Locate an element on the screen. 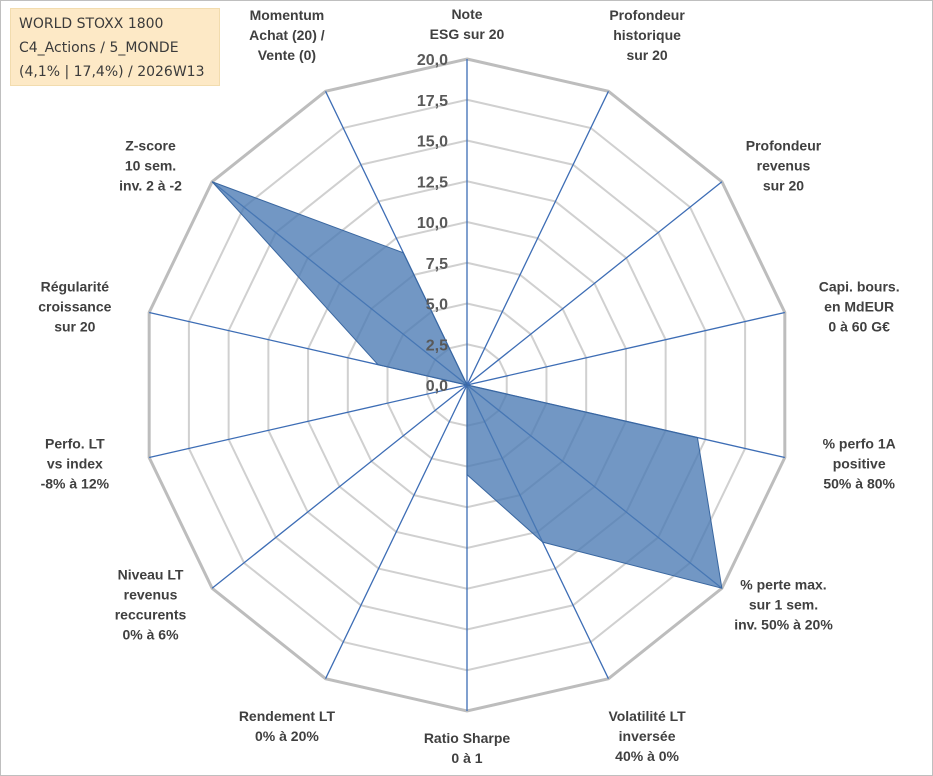  axis-label-9-line-3: 0% à 6% is located at coordinates (150, 634).